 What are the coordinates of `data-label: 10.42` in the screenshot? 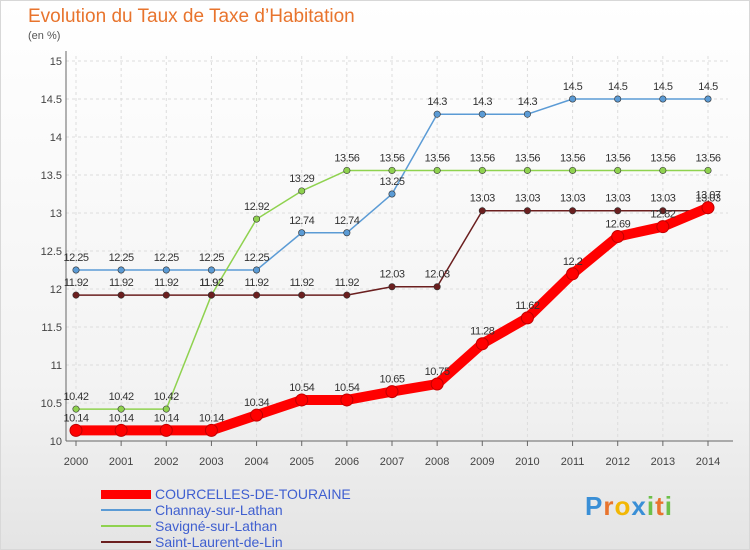 It's located at (121, 397).